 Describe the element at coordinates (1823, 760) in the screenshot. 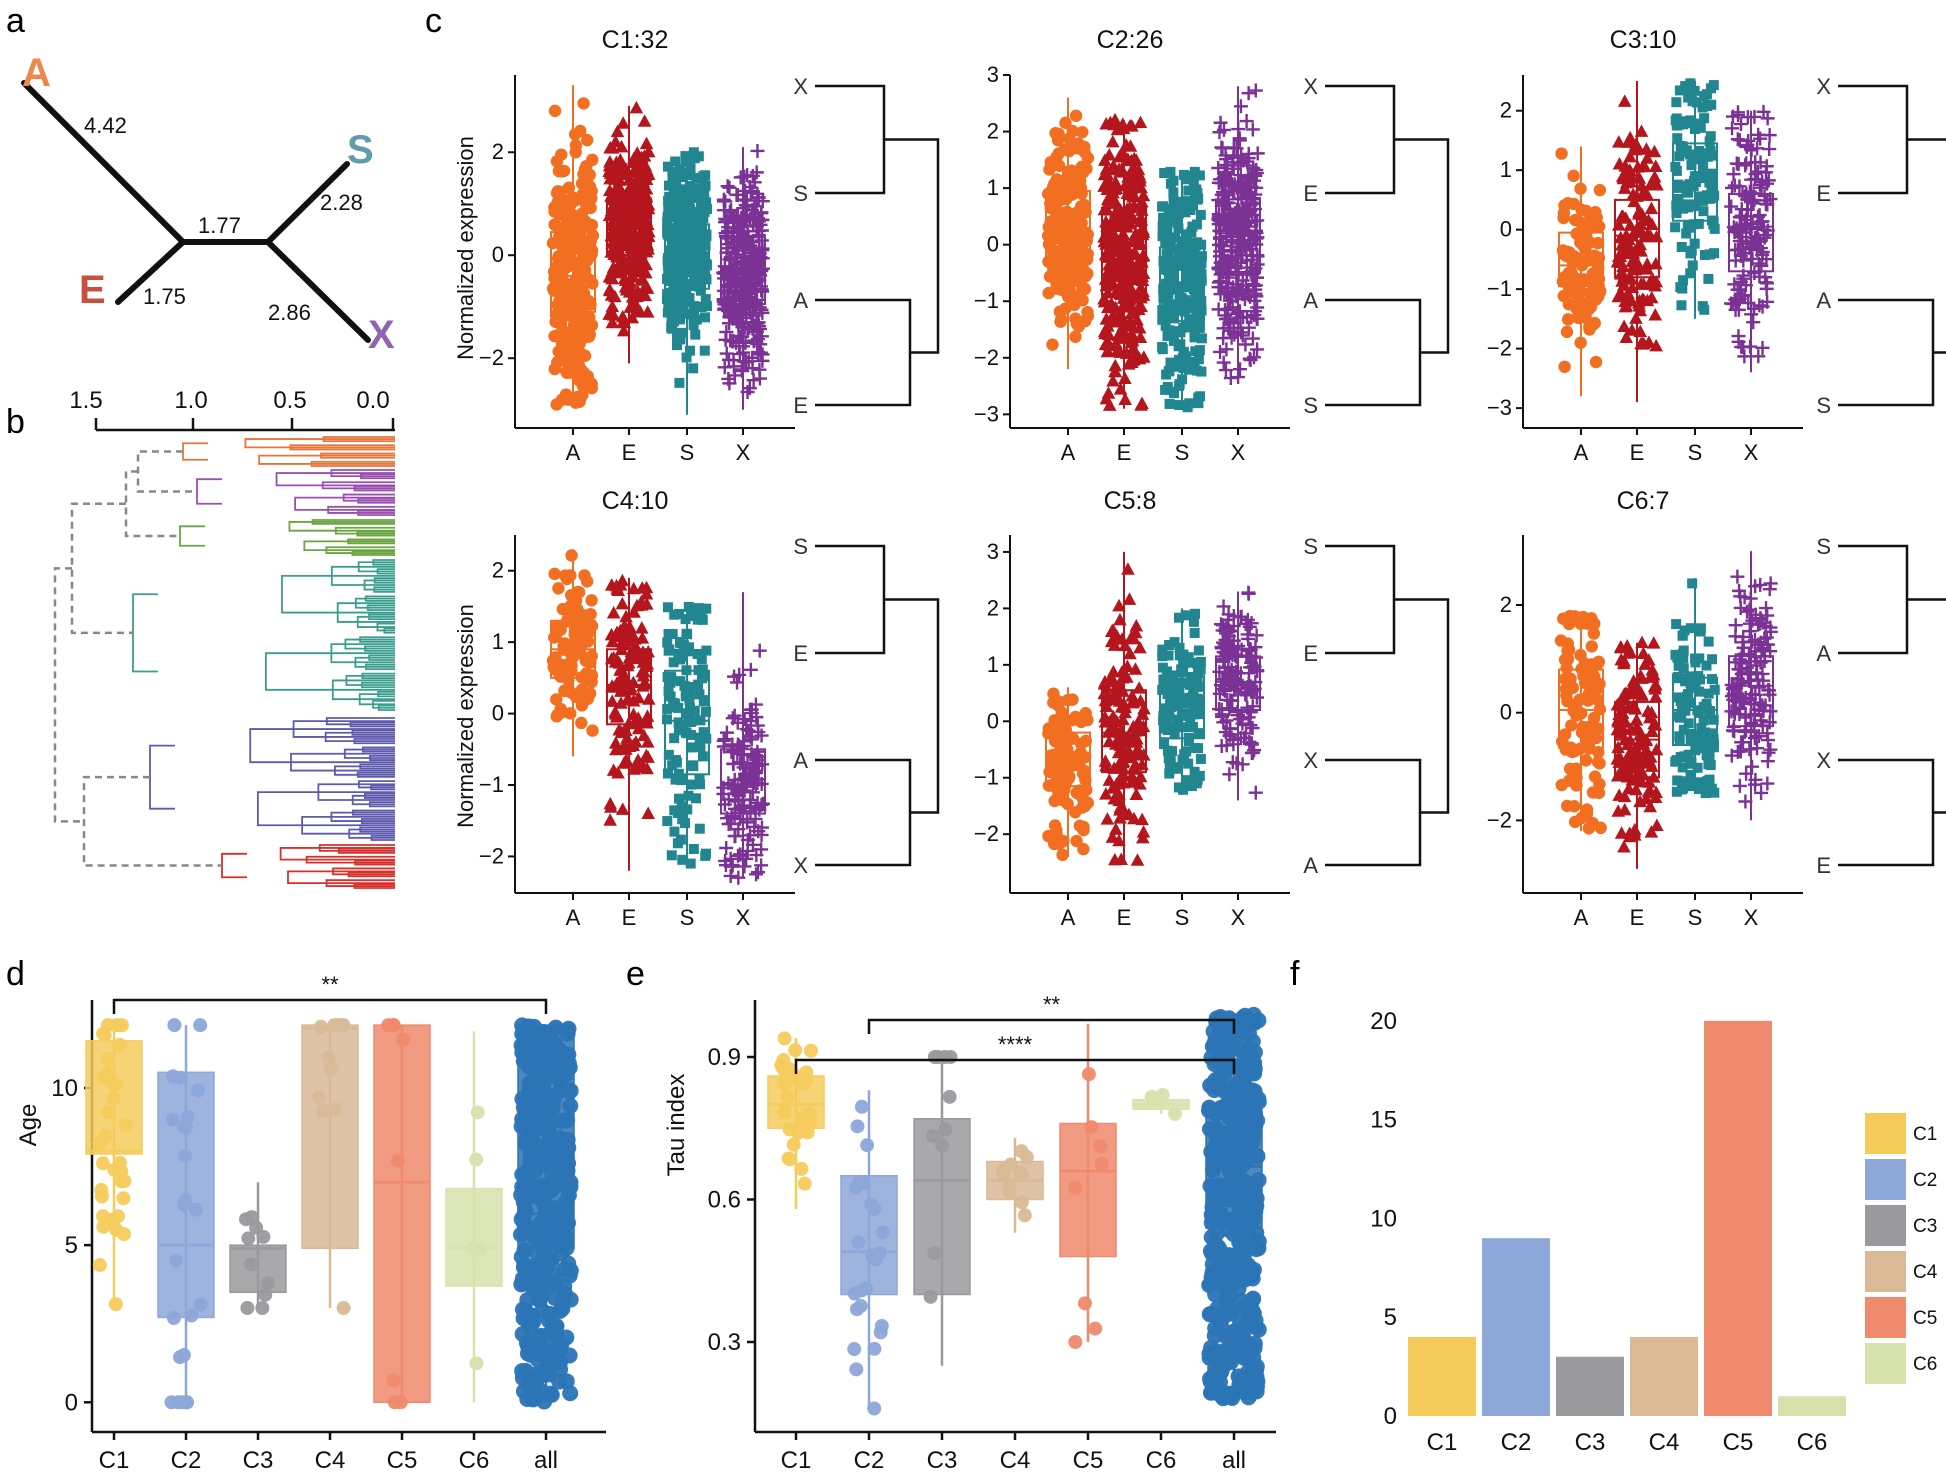

I see `tree-leaf-label: X` at that location.